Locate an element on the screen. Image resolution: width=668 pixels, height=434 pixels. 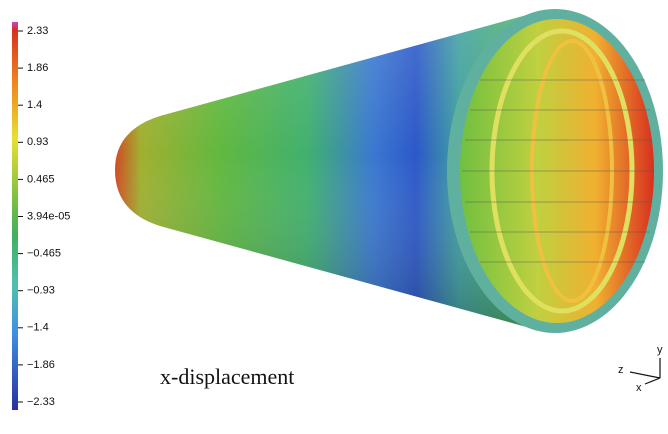
colorbar-label: 2.33 is located at coordinates (37, 31).